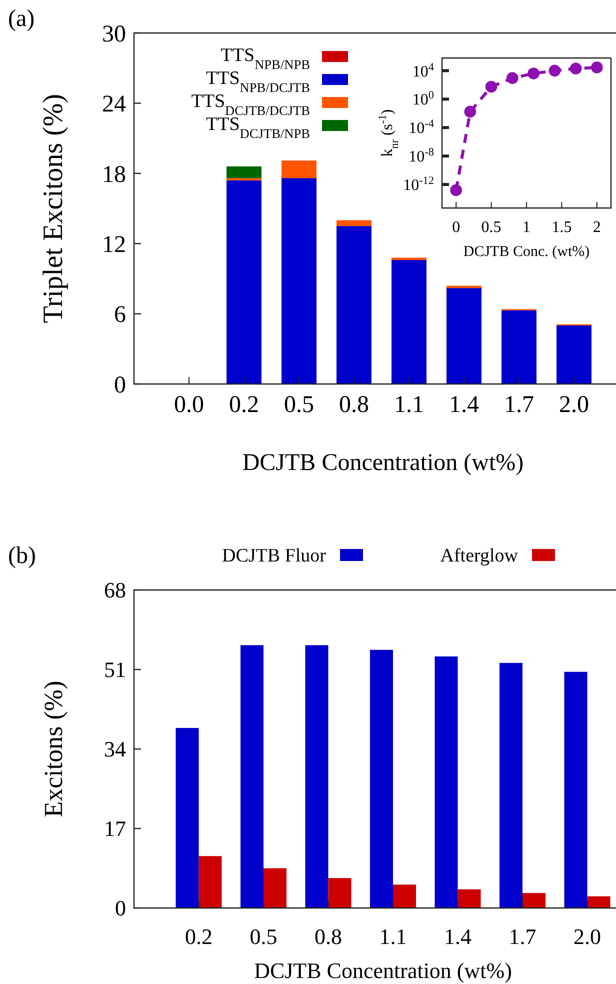 This screenshot has height=984, width=616. What do you see at coordinates (596, 227) in the screenshot?
I see `x-tick-label: 2` at bounding box center [596, 227].